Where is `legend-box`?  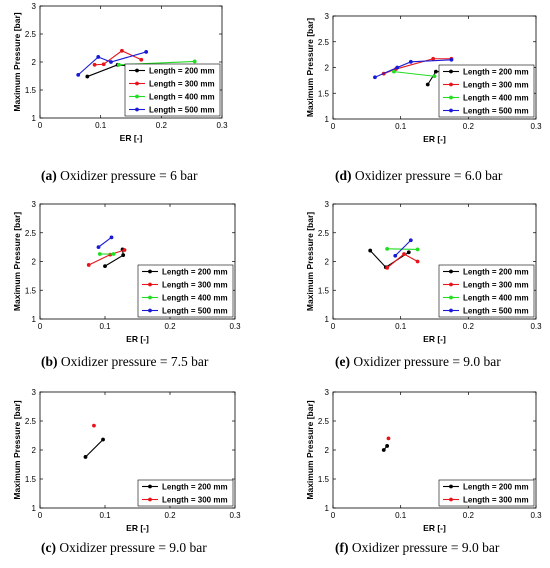 legend-box is located at coordinates (185, 291).